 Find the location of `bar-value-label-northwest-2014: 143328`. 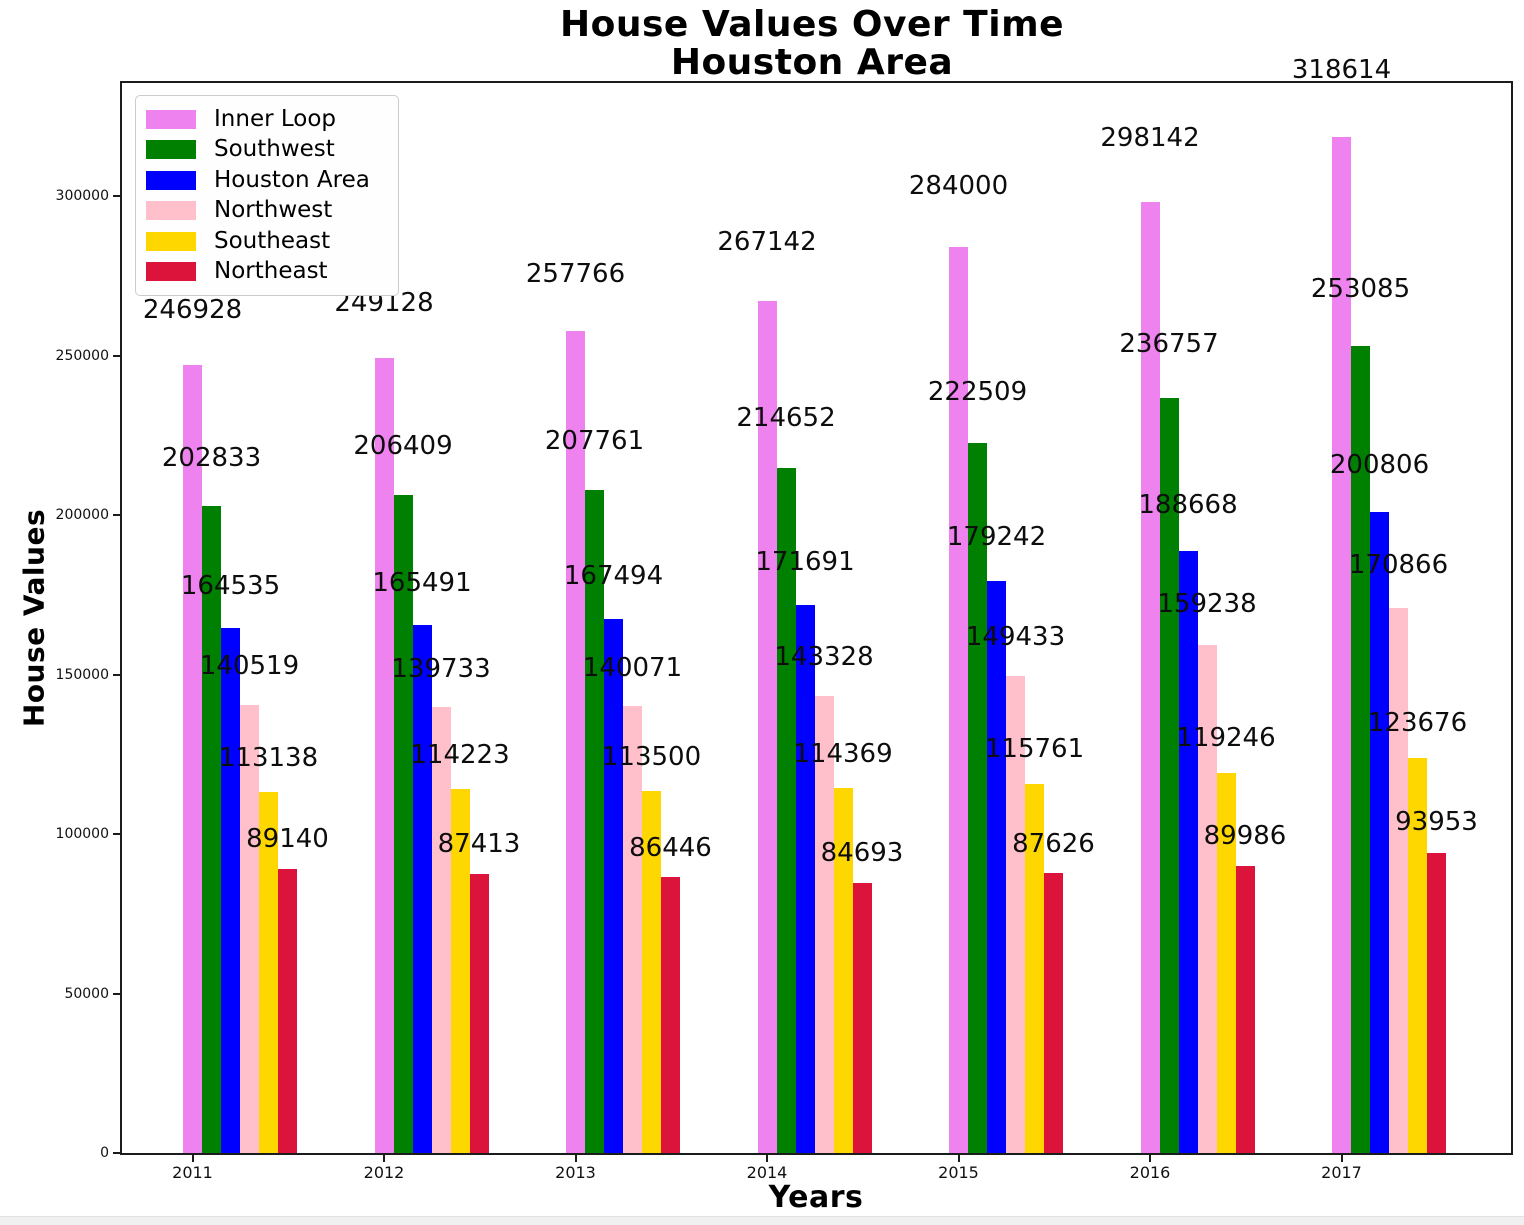

bar-value-label-northwest-2014: 143328 is located at coordinates (824, 657).